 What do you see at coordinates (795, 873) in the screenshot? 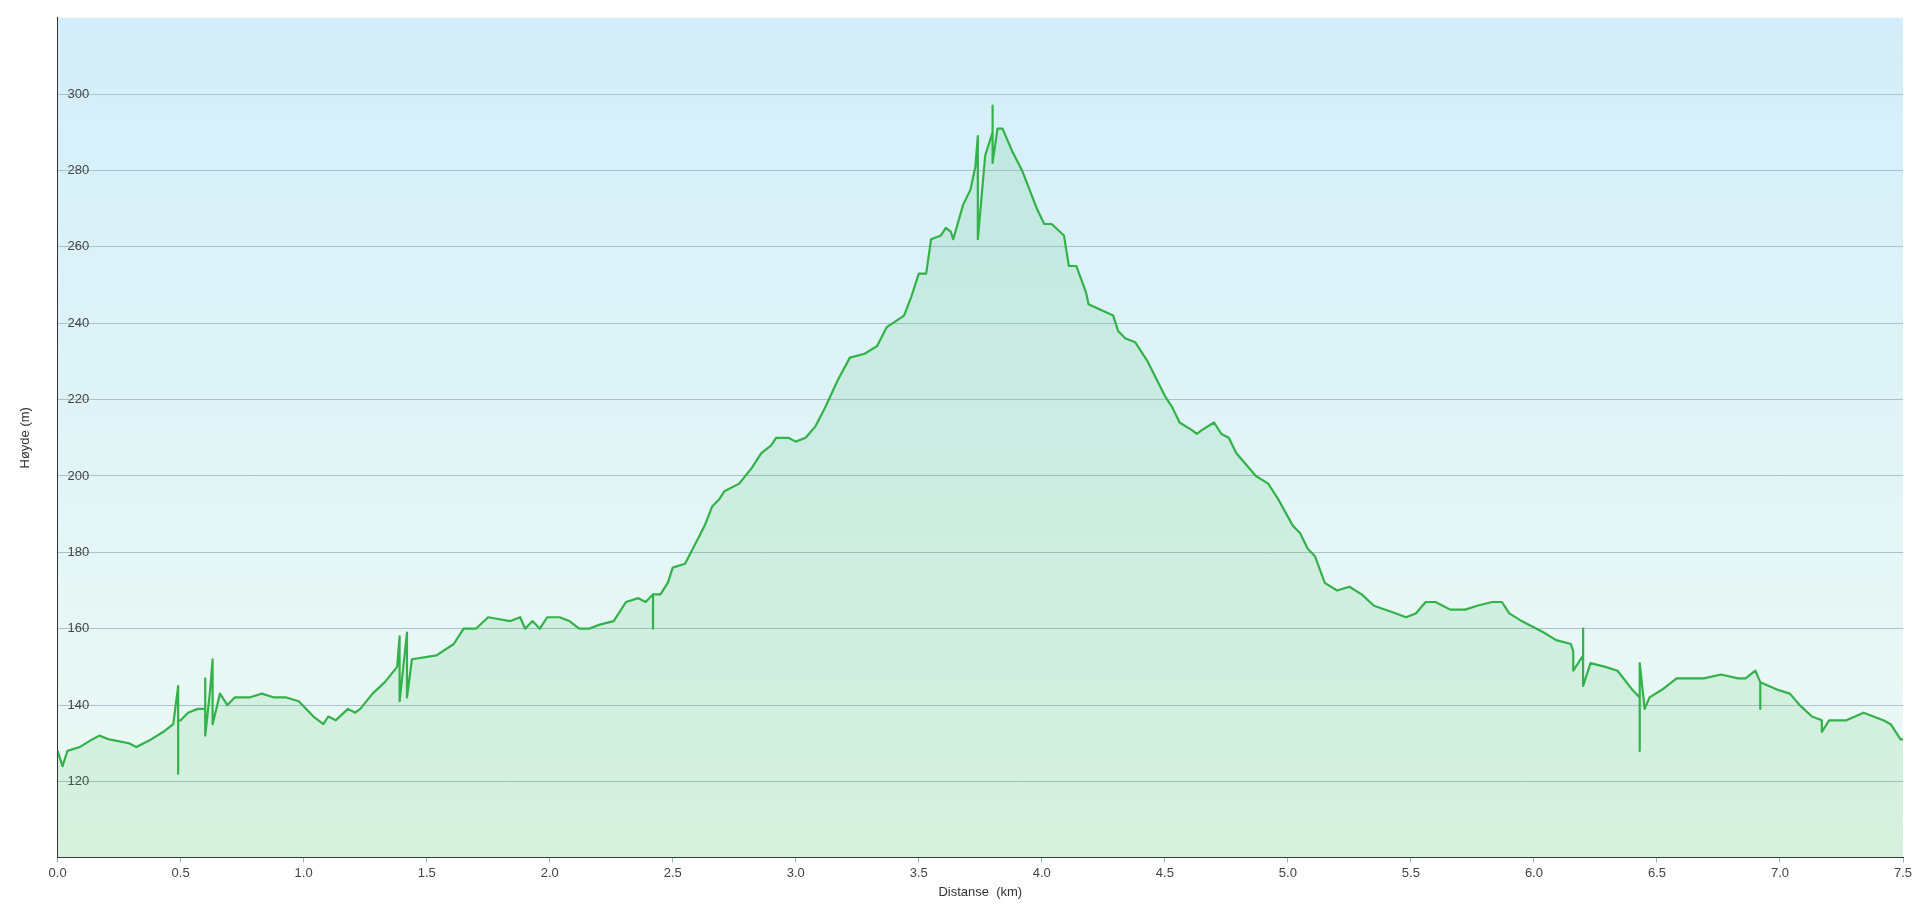
I see `x-tick-label: 3.0` at bounding box center [795, 873].